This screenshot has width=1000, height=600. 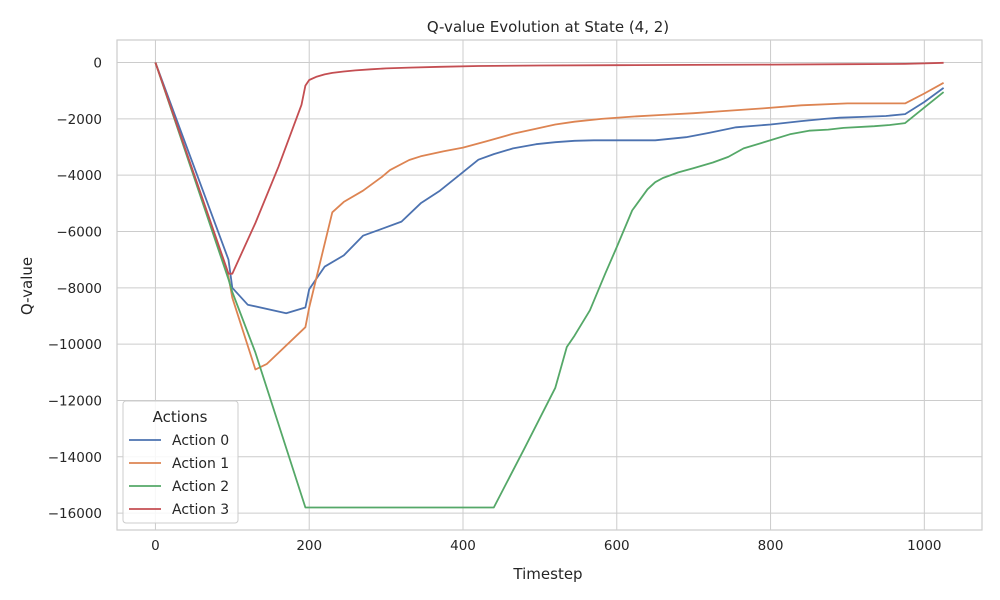 What do you see at coordinates (75, 345) in the screenshot?
I see `y-tick-label: −10000` at bounding box center [75, 345].